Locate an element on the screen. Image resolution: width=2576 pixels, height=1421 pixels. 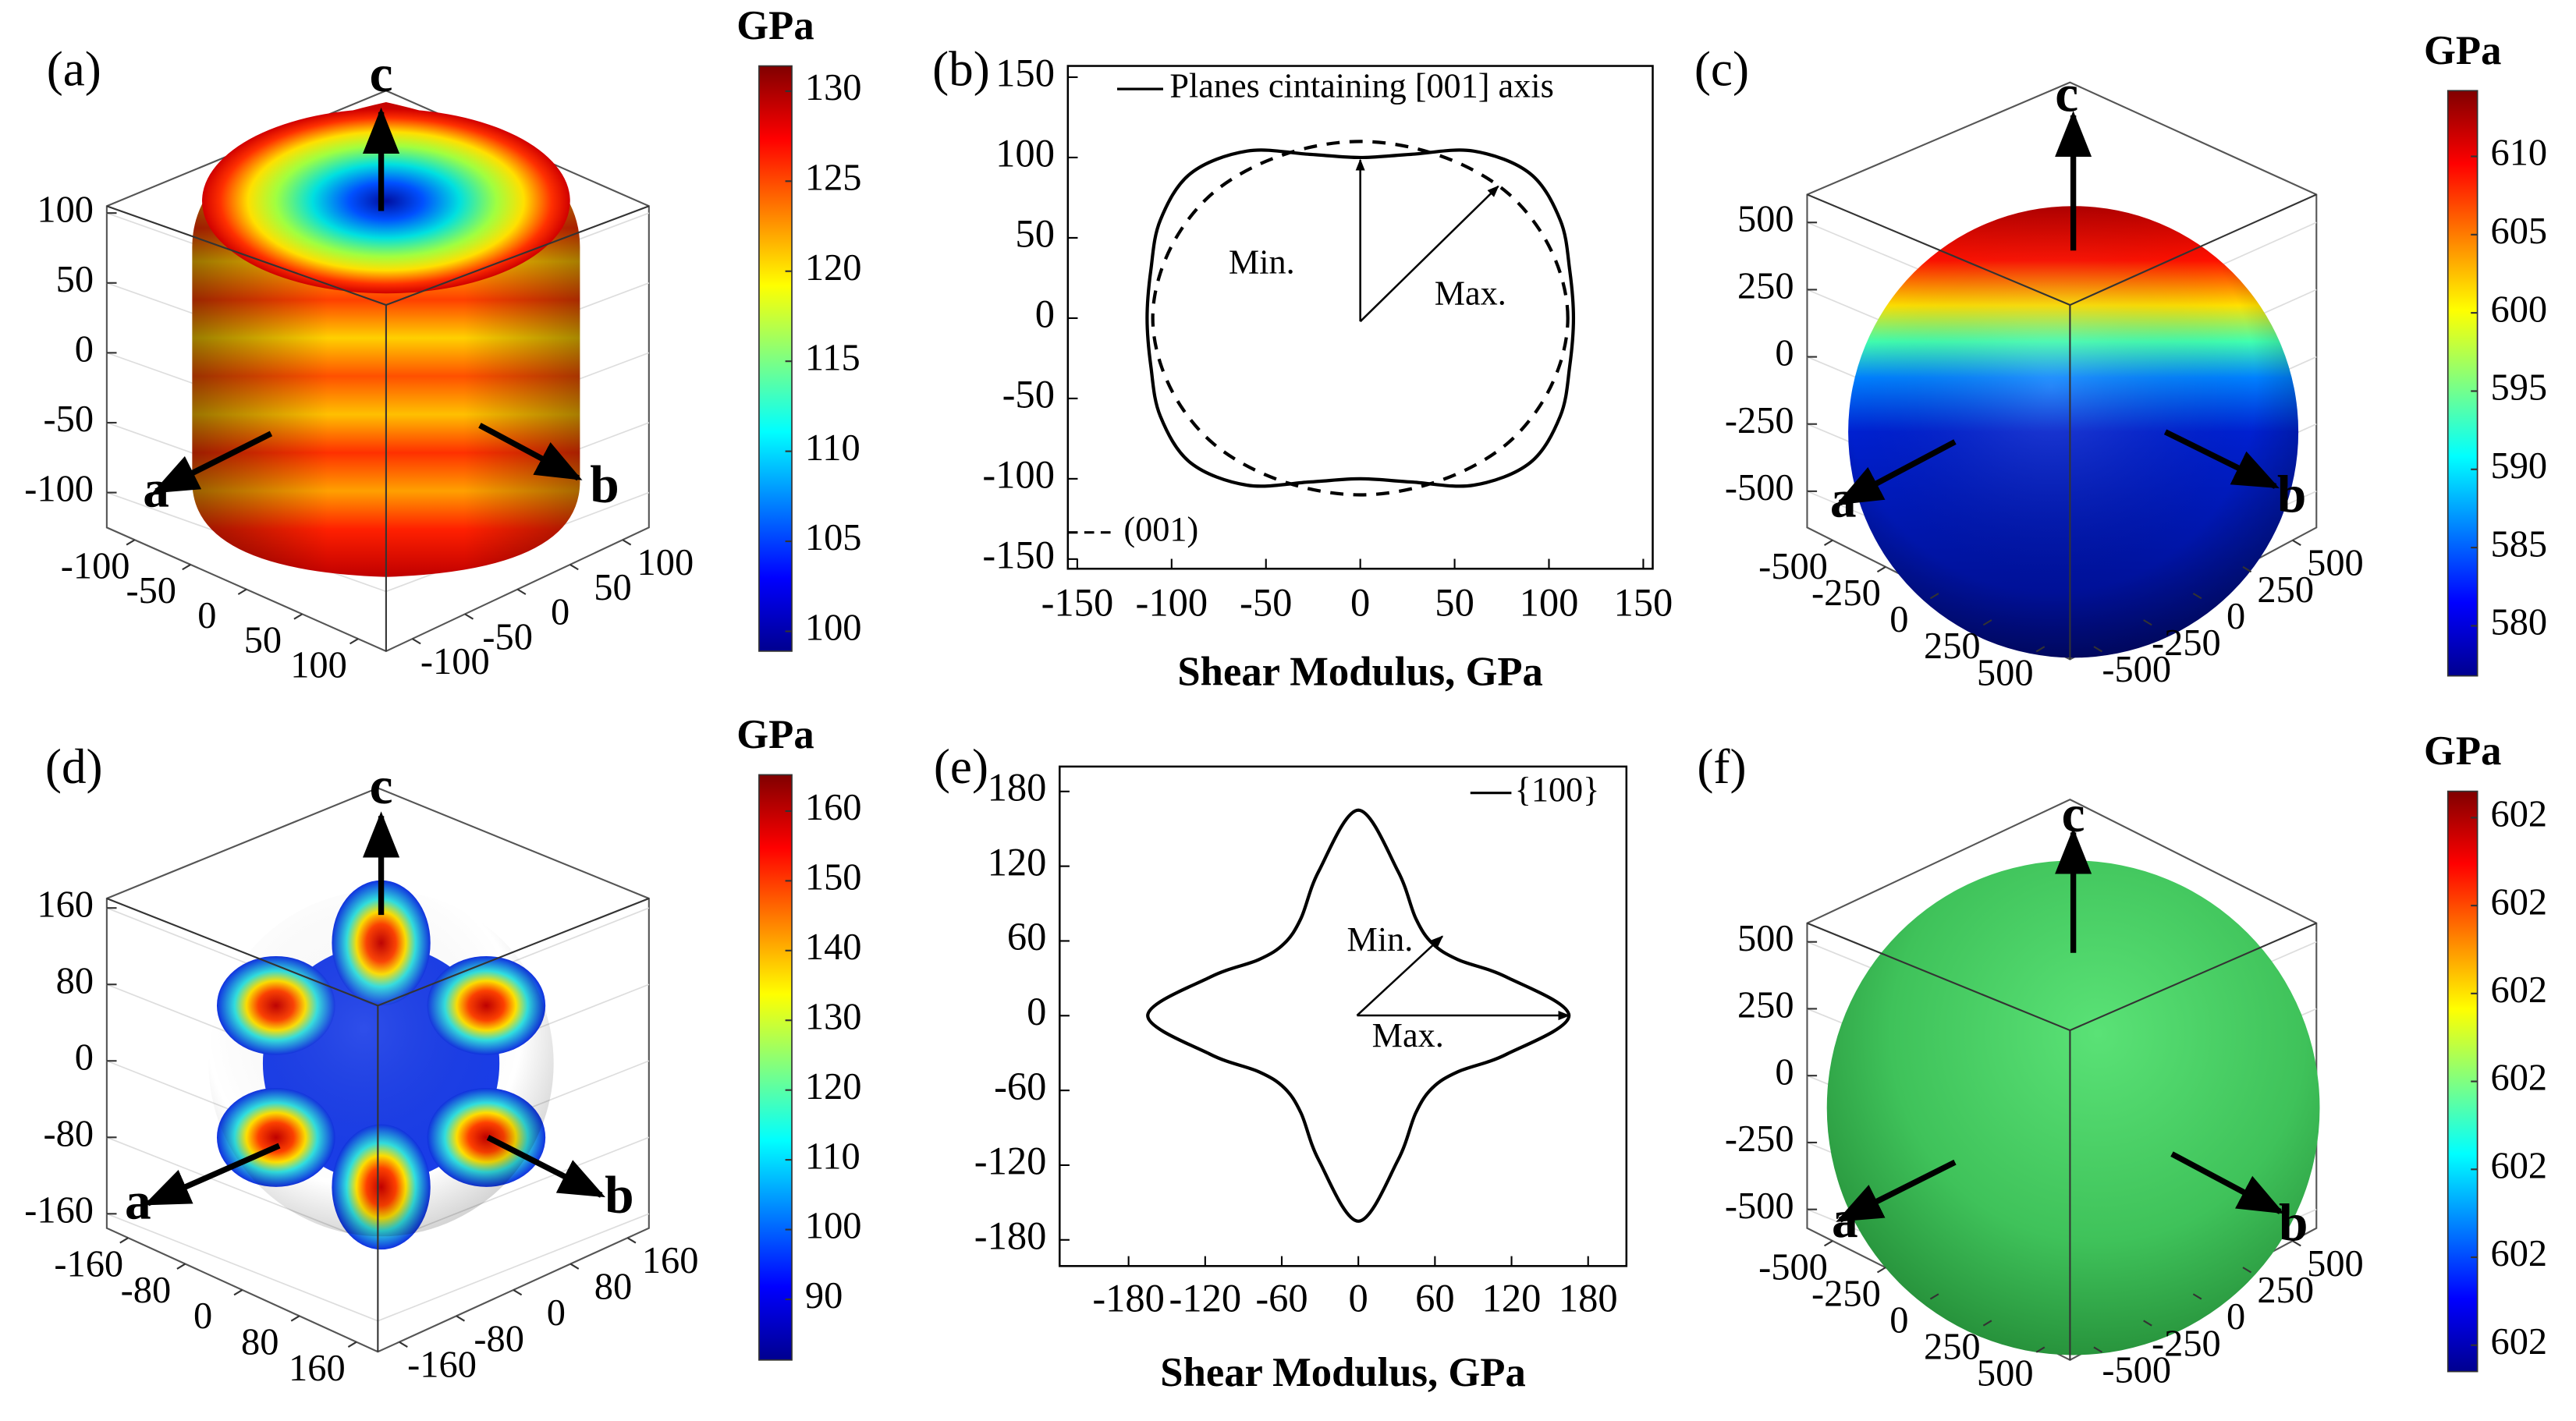
y-tick-label: -500 is located at coordinates (2136, 1370).